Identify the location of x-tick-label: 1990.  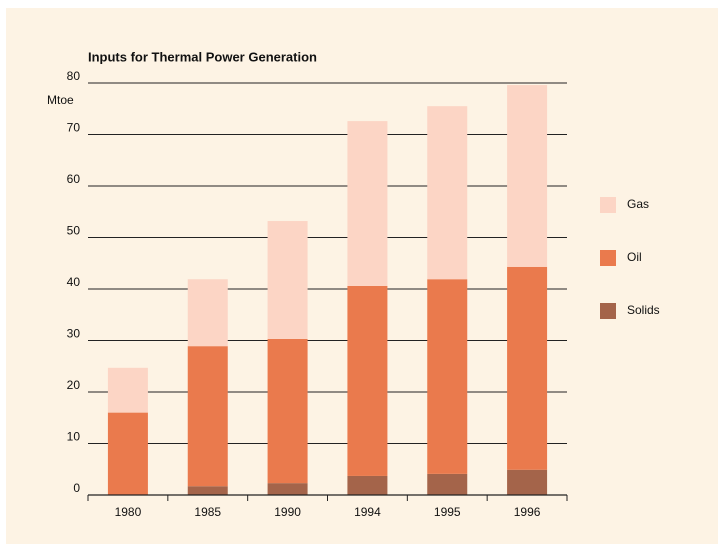
(287, 512).